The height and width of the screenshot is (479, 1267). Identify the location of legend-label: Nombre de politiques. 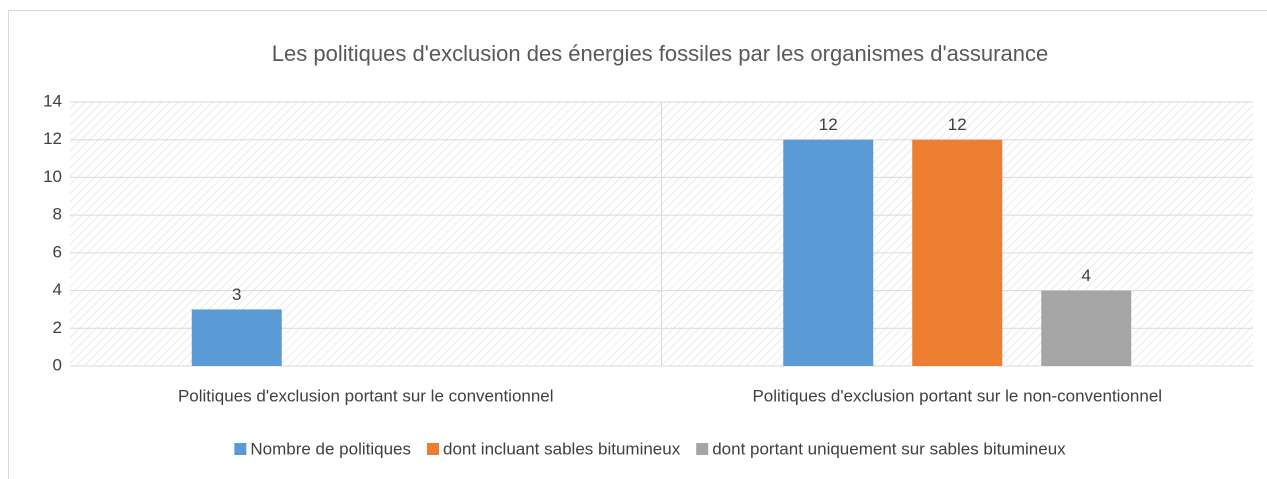
(330, 448).